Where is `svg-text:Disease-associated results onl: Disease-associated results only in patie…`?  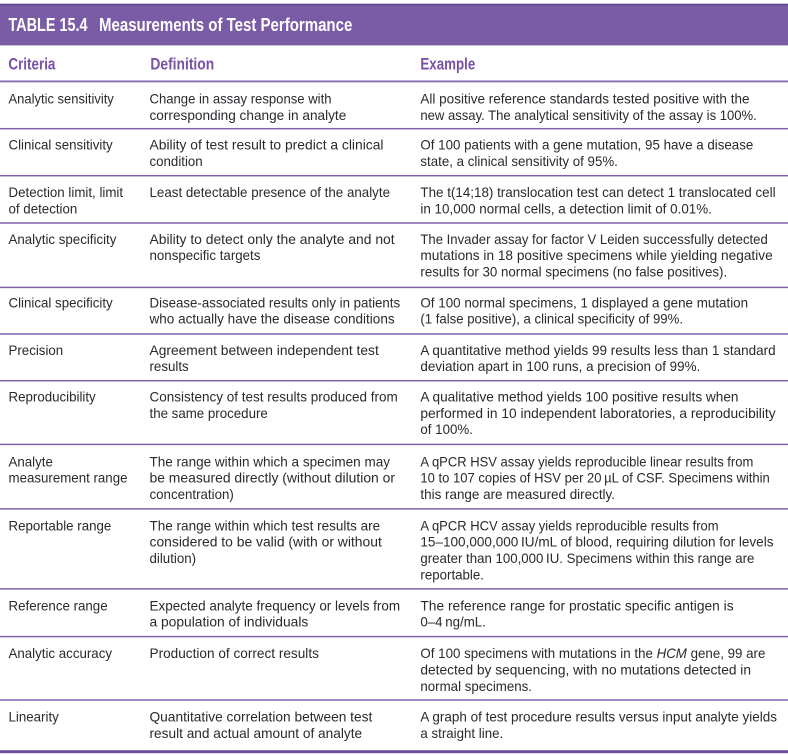 svg-text:Disease-associated results onl: Disease-associated results only in patie… is located at coordinates (275, 302).